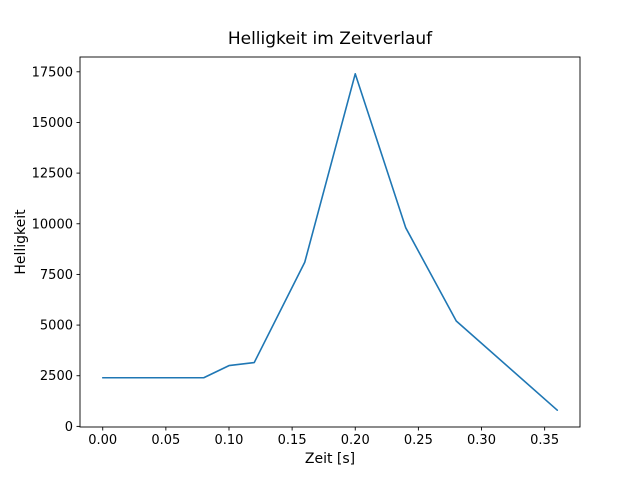 This screenshot has width=640, height=484. Describe the element at coordinates (330, 459) in the screenshot. I see `x-axis-label: Zeit [s]` at that location.